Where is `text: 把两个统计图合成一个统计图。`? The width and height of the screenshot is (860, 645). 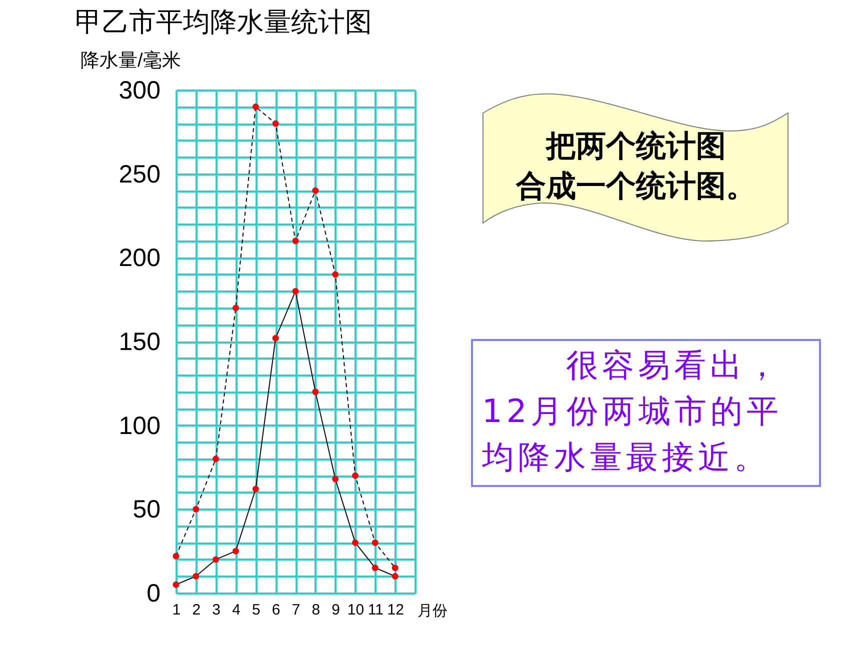
text: 把两个统计图合成一个统计图。 is located at coordinates (635, 167).